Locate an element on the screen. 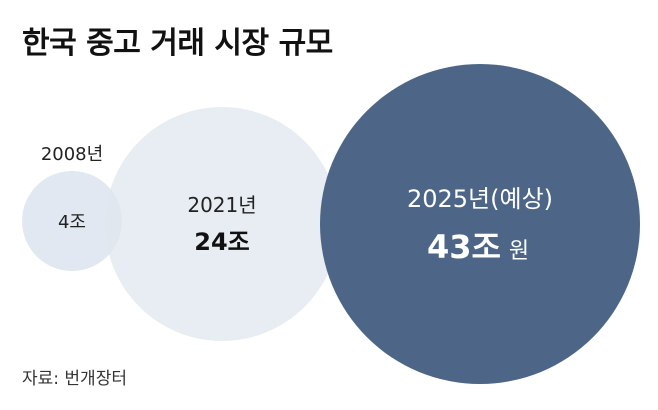 Image resolution: width=658 pixels, height=410 pixels. bubble-year-label-2: 2025년(예상) is located at coordinates (480, 199).